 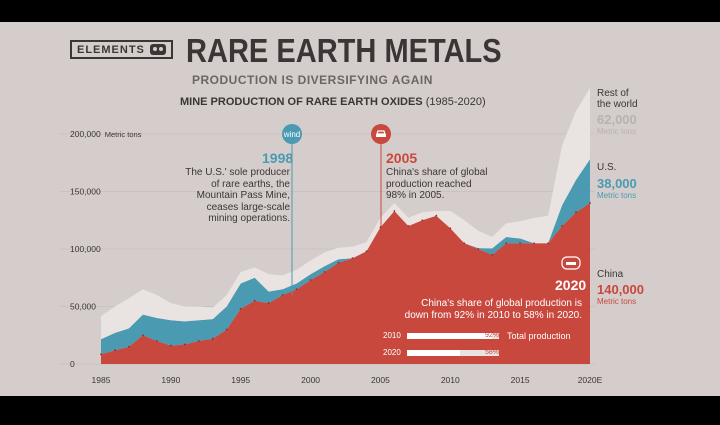 I want to click on legend-us-unit: Metric tons, so click(x=617, y=195).